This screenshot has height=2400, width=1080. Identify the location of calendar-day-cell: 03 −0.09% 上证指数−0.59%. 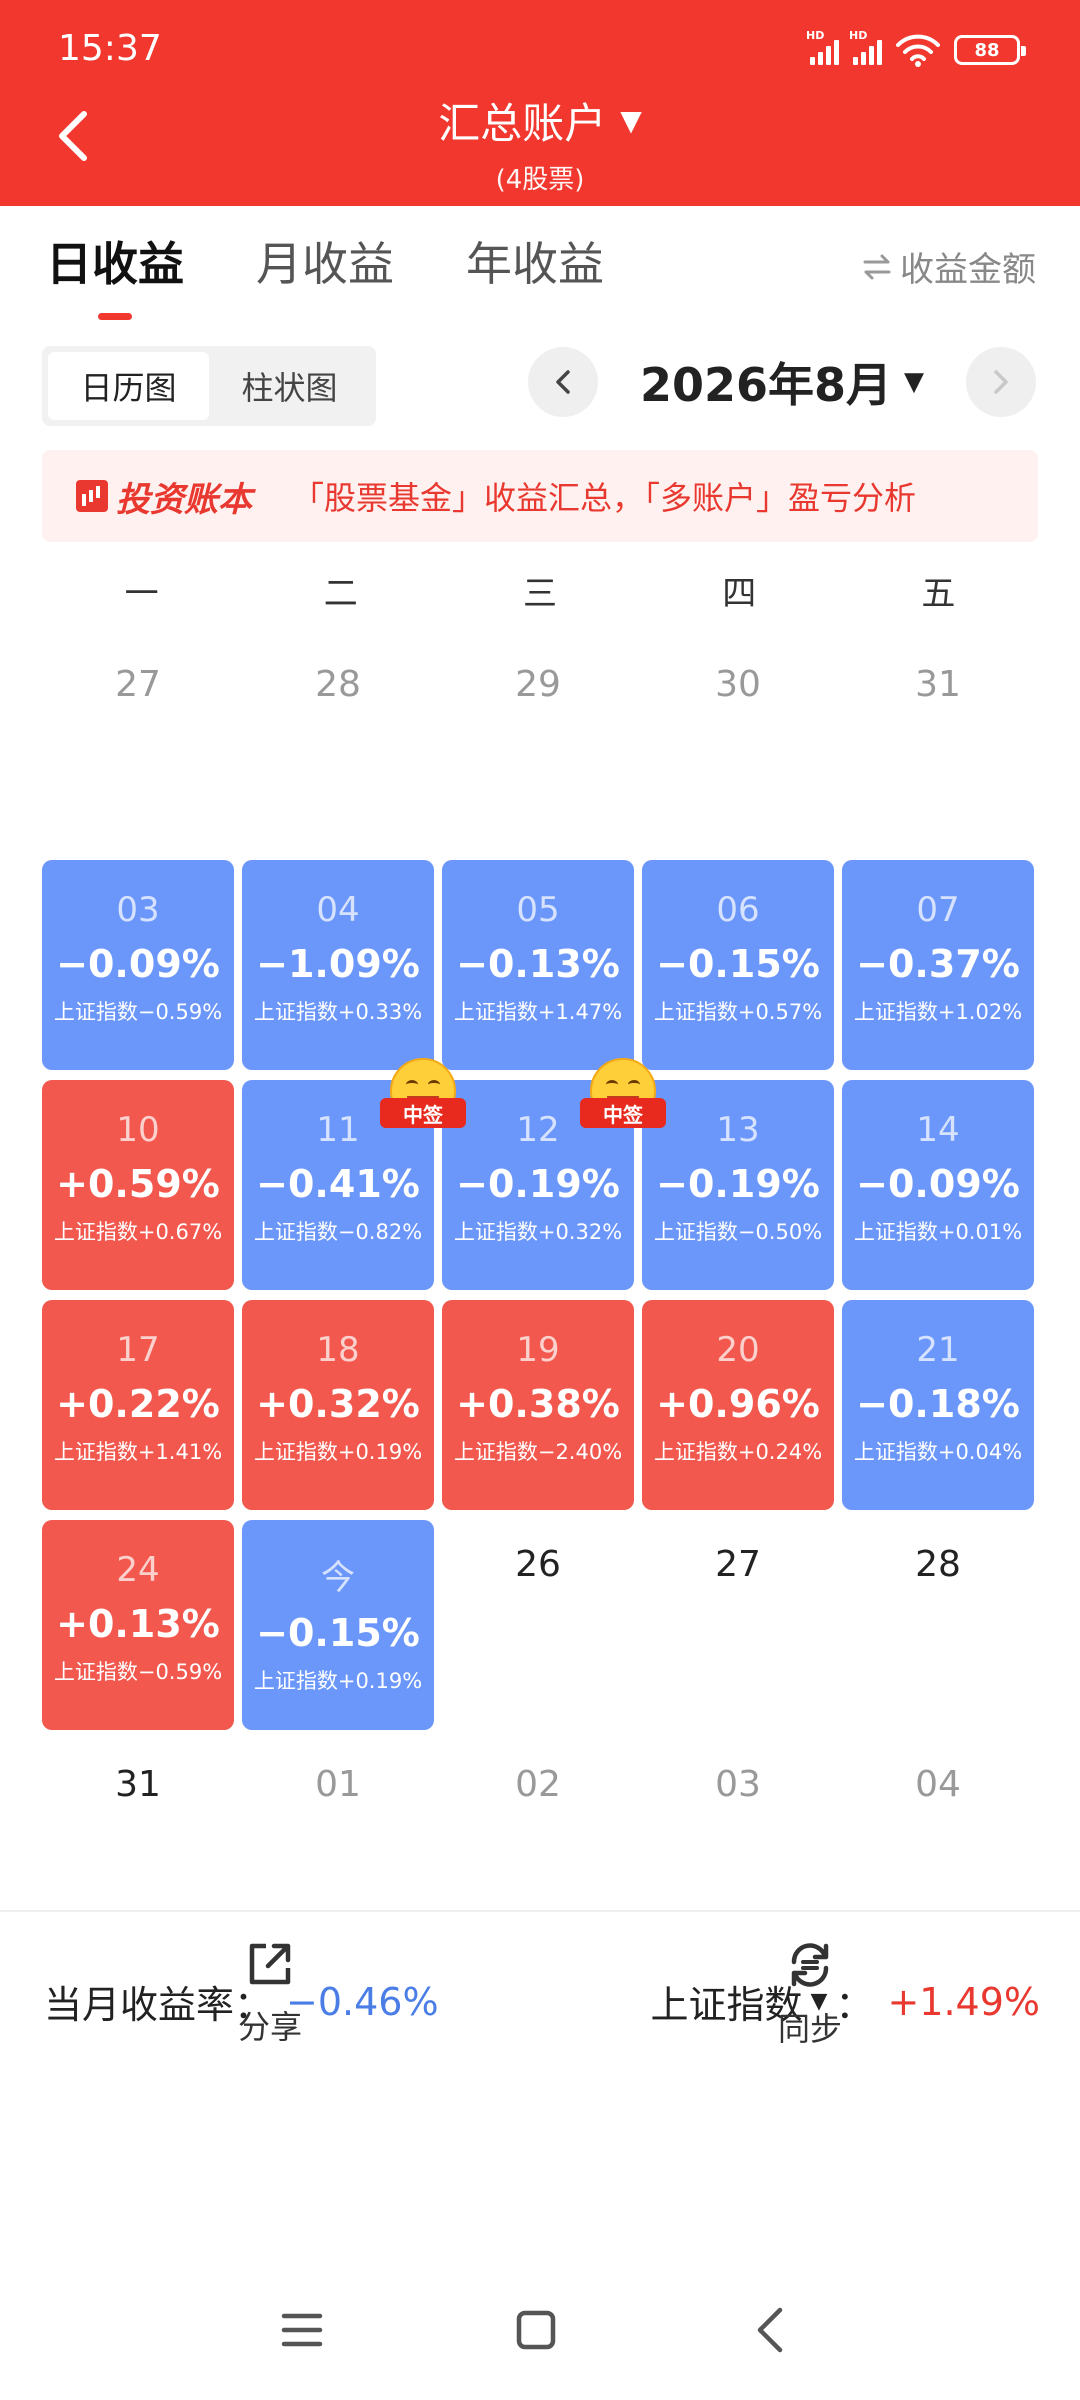
(138, 965).